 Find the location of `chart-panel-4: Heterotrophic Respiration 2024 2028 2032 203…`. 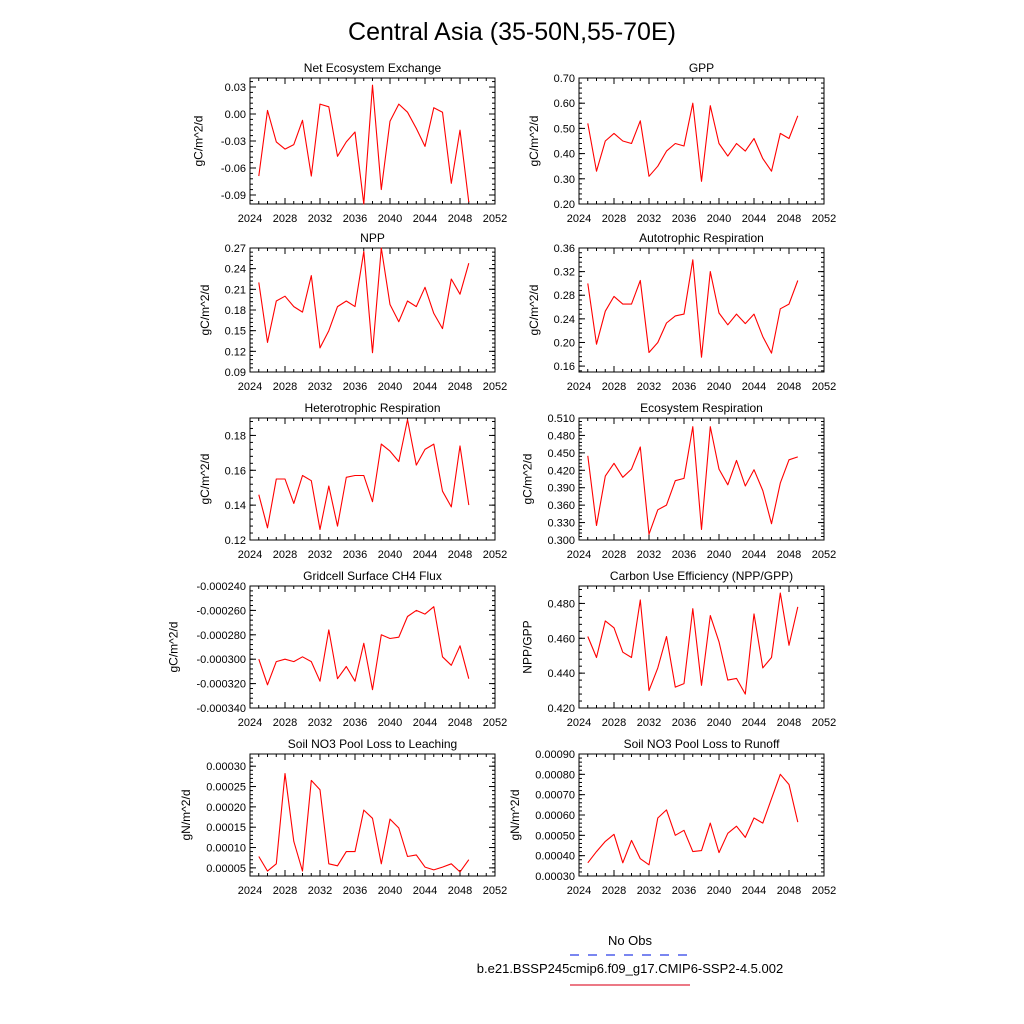

chart-panel-4: Heterotrophic Respiration 2024 2028 2032 203… is located at coordinates (352, 481).